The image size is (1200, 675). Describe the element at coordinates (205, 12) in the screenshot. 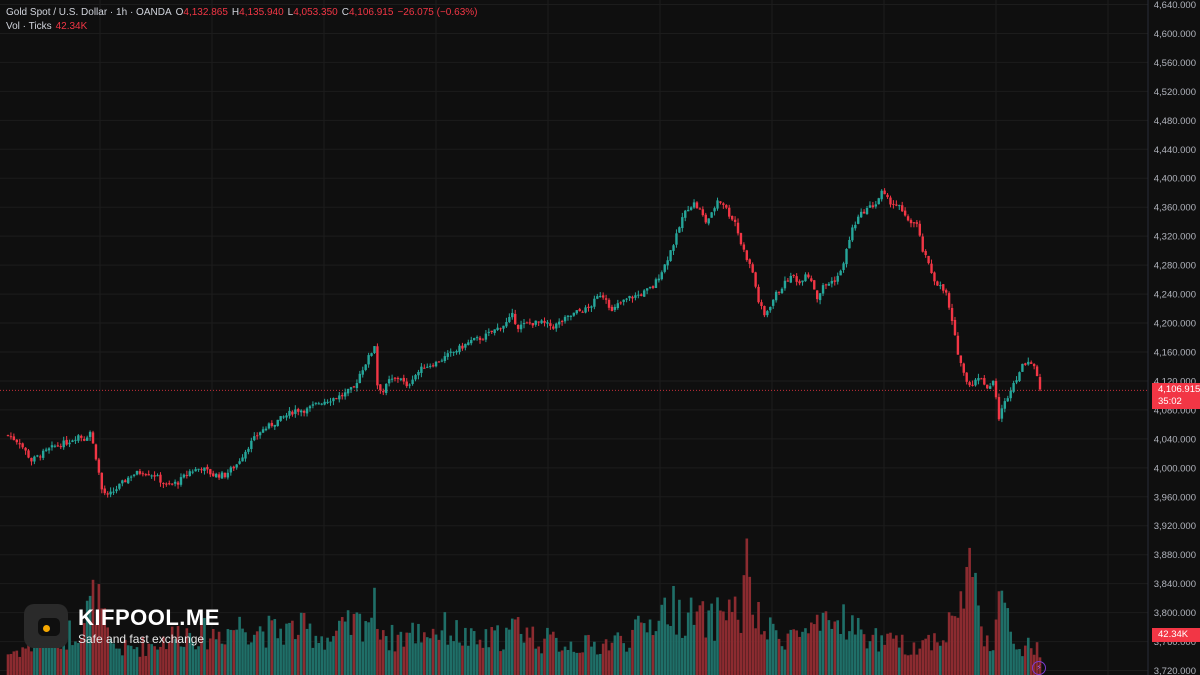

I see `open-value: 4,132.865` at that location.